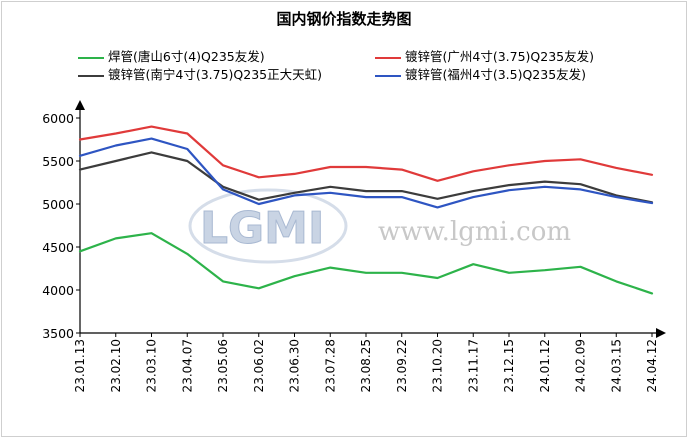  What do you see at coordinates (262, 228) in the screenshot?
I see `watermark-logo: LGMI` at bounding box center [262, 228].